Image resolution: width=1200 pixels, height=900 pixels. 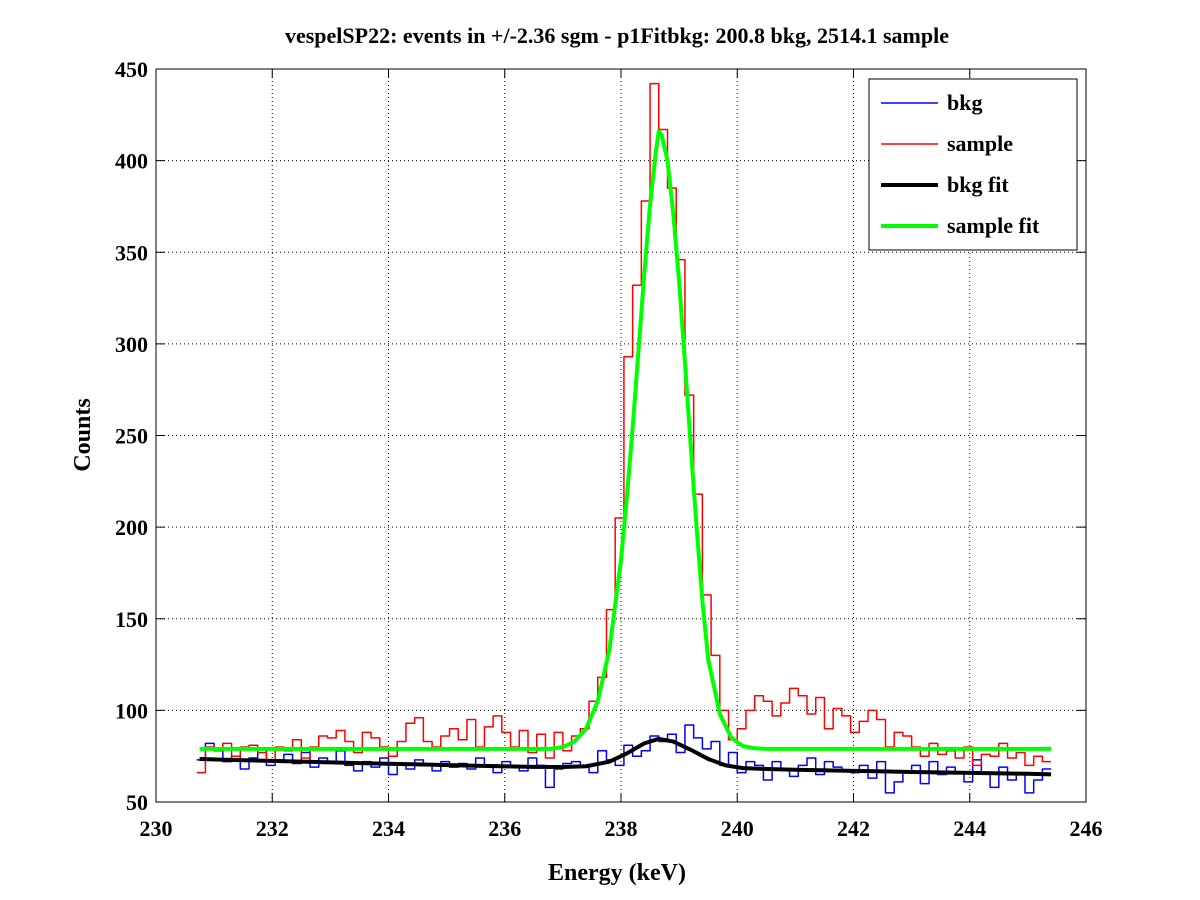 What do you see at coordinates (617, 873) in the screenshot?
I see `x-axis-label: Energy (keV)` at bounding box center [617, 873].